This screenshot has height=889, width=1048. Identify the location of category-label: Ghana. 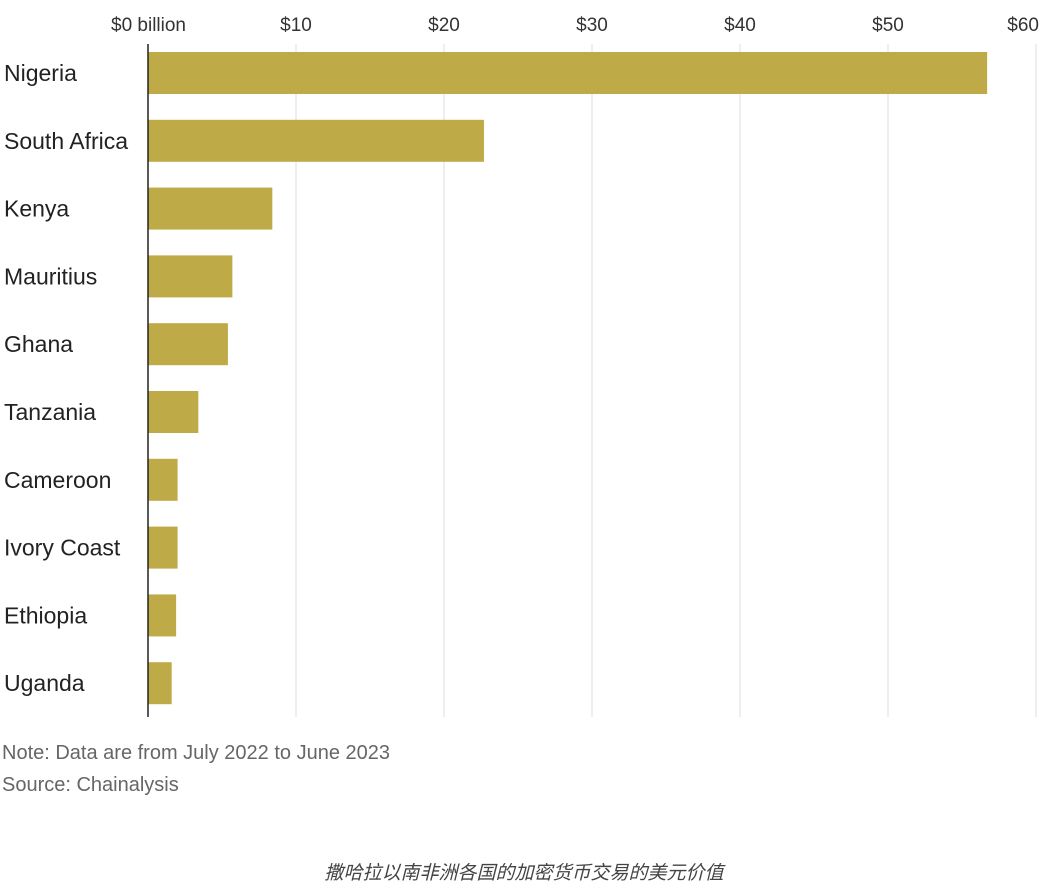
(38, 344).